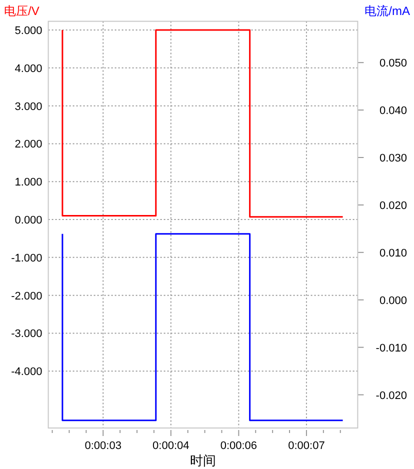  I want to click on y2-tick-label: 0.050, so click(393, 64).